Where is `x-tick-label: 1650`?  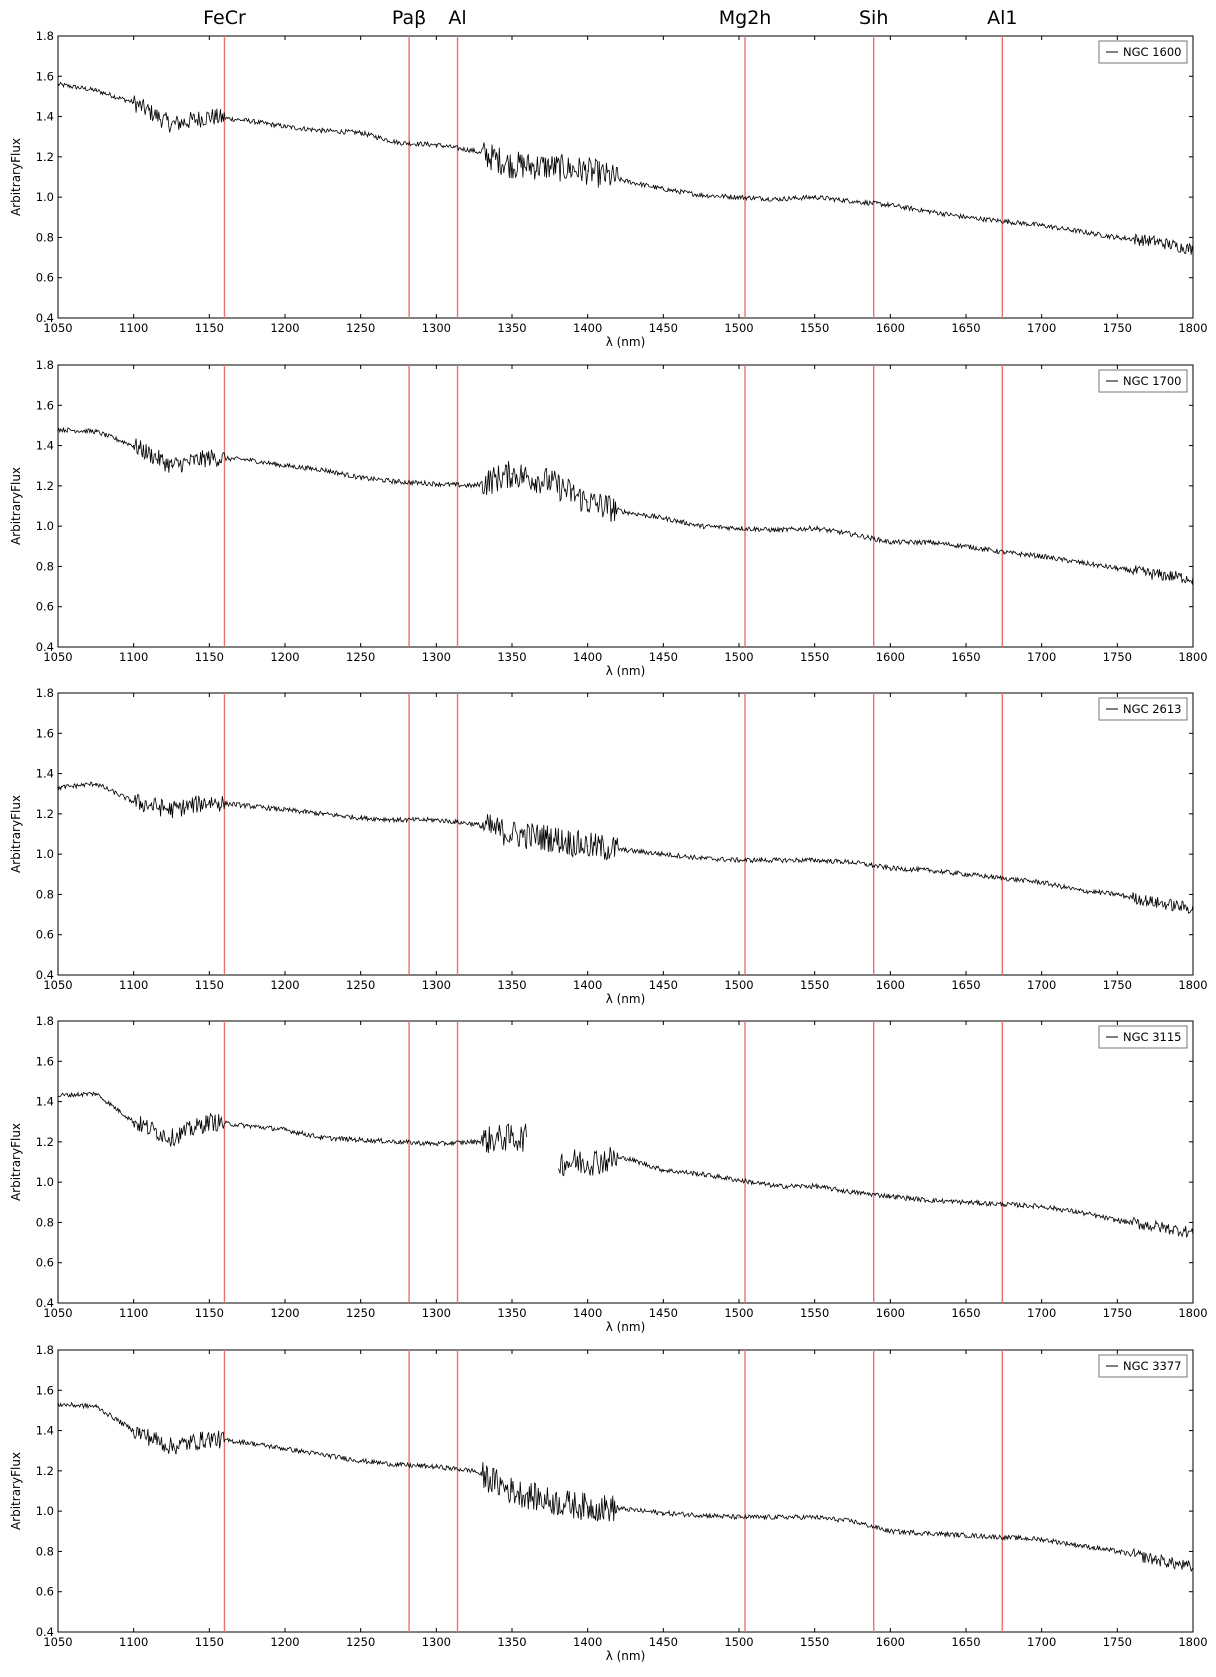 x-tick-label: 1650 is located at coordinates (965, 1313).